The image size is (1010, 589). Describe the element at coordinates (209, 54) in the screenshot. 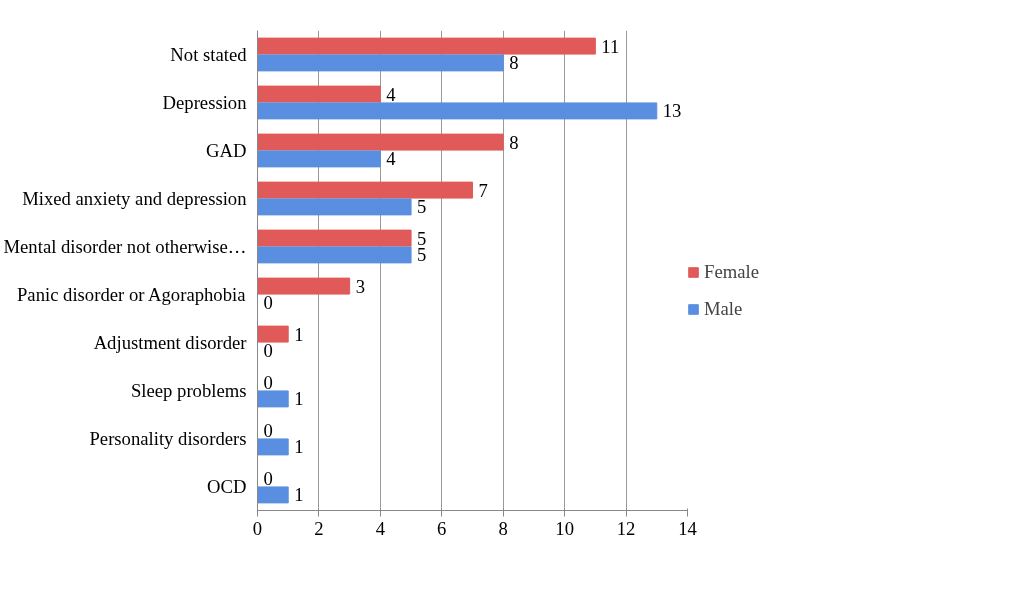

I see `y-tick-label: Not stated` at that location.